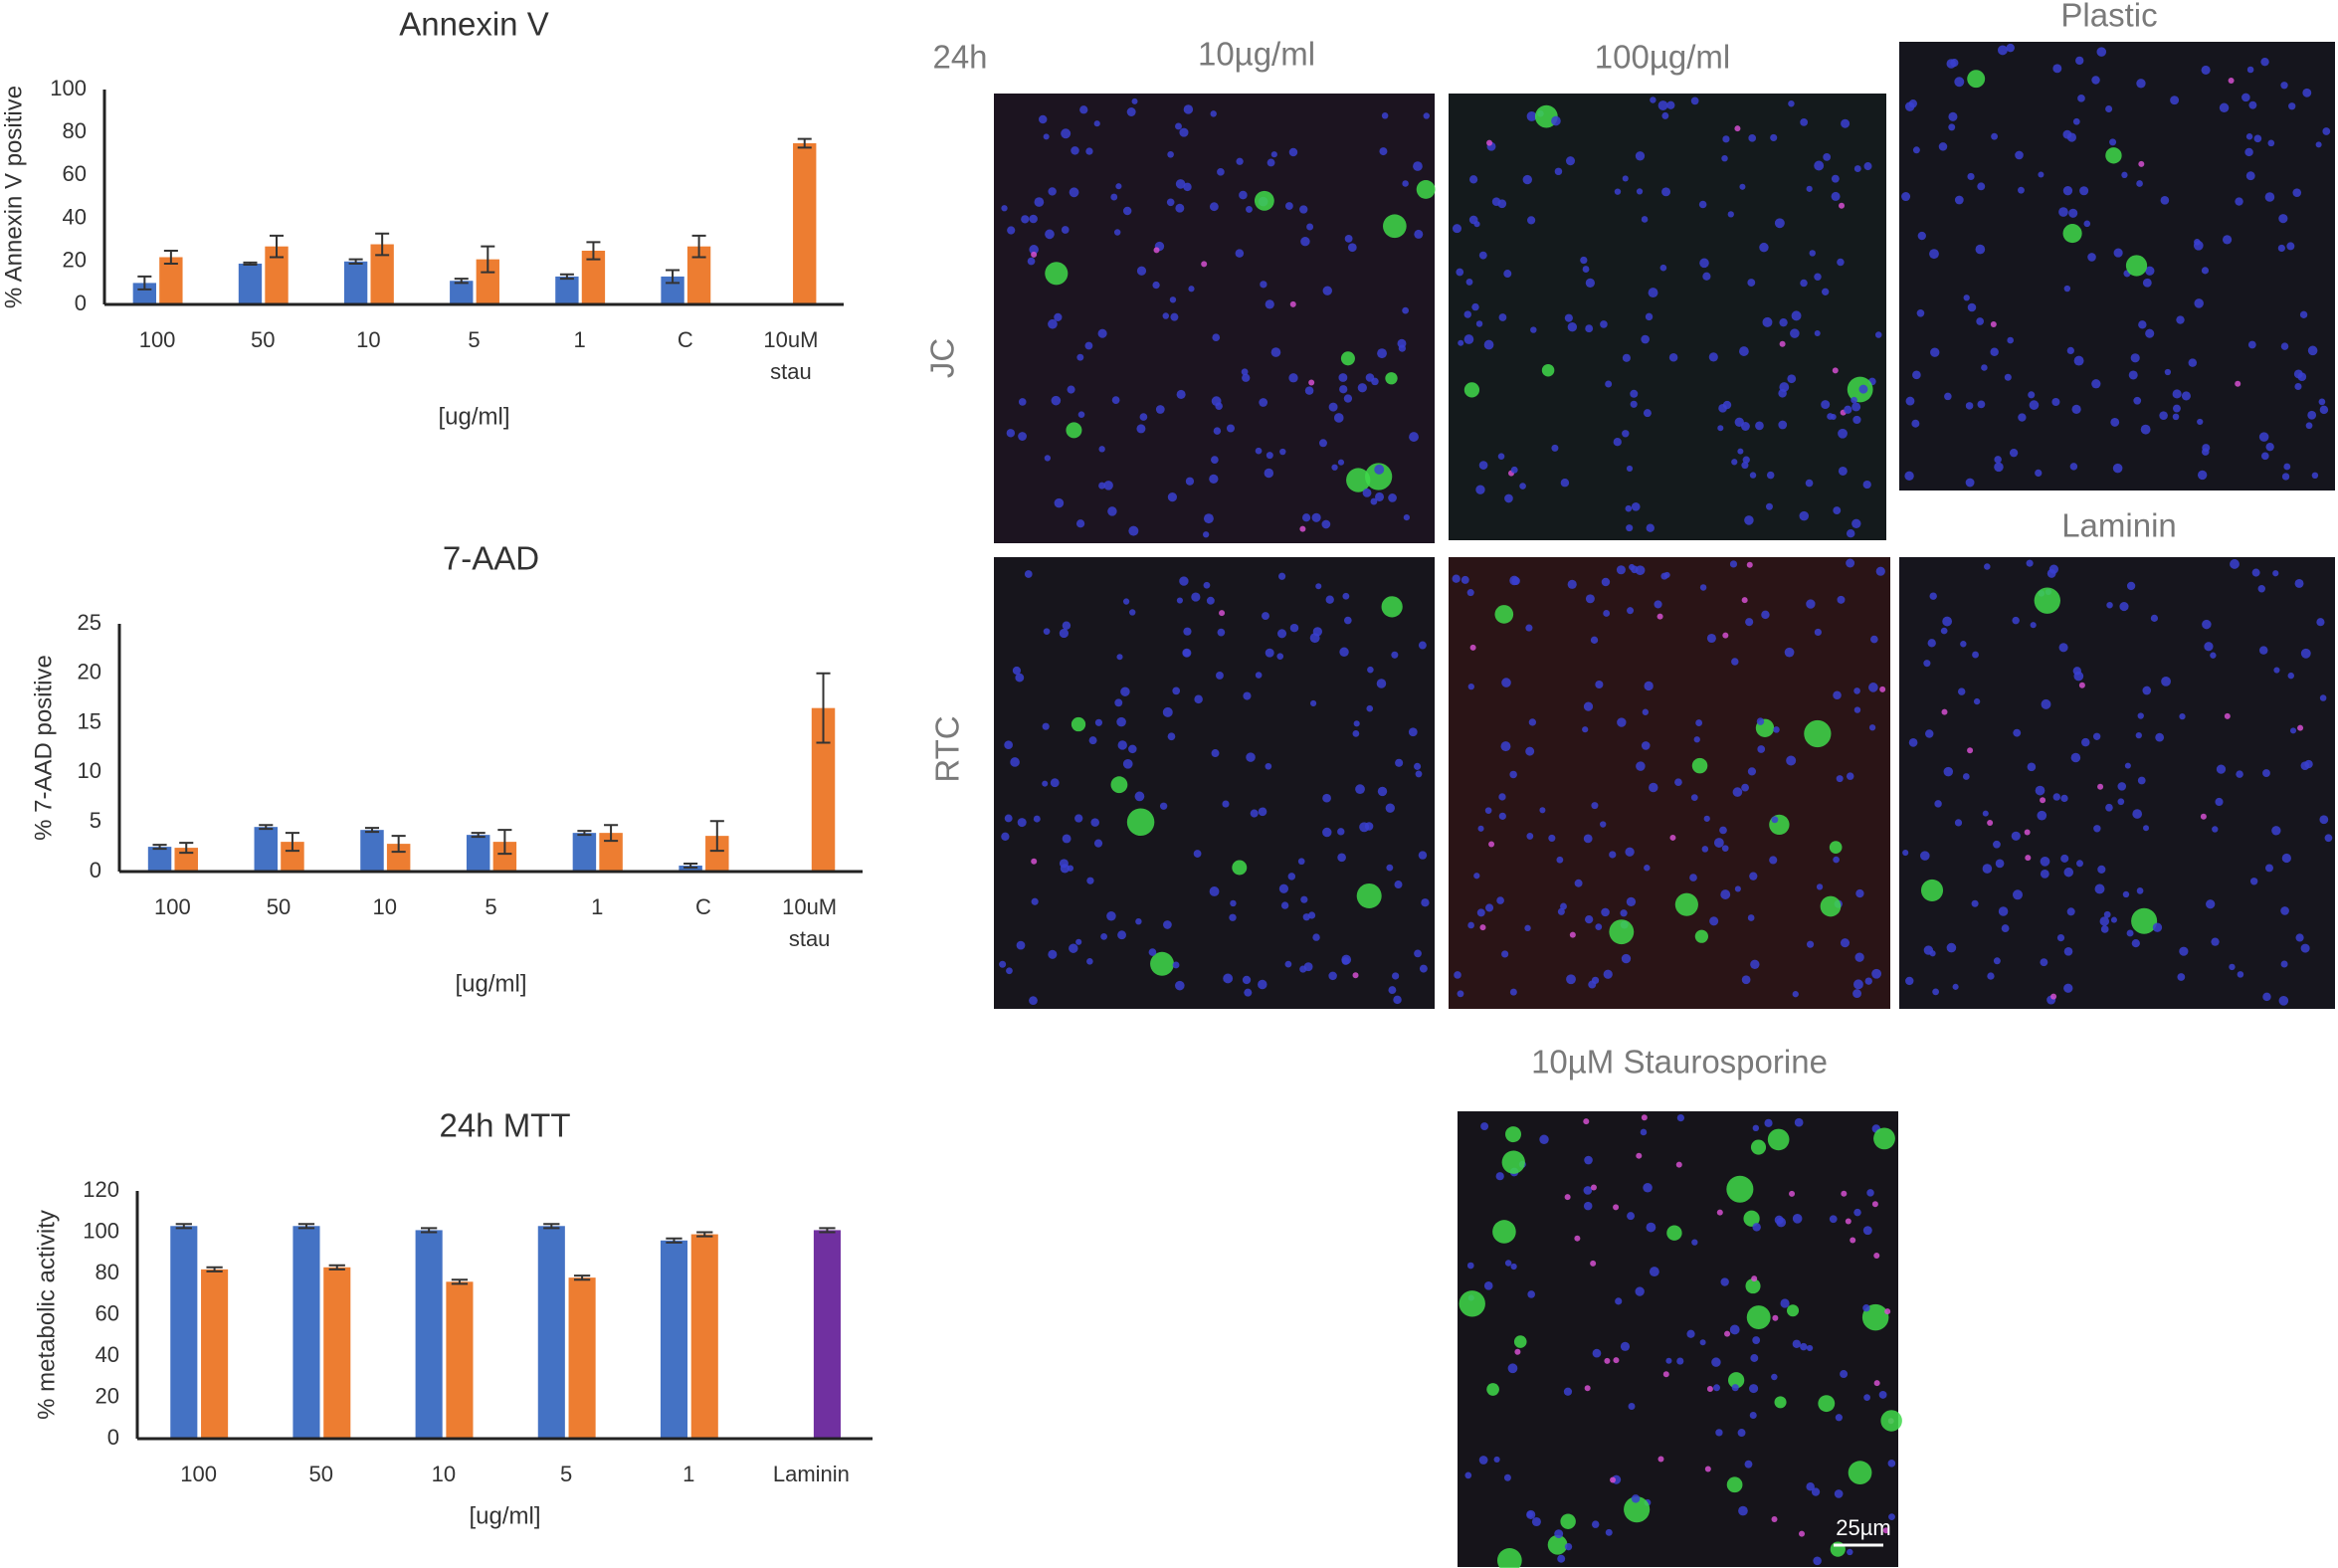  I want to click on x-tick-label-box: 5, so click(566, 1474).